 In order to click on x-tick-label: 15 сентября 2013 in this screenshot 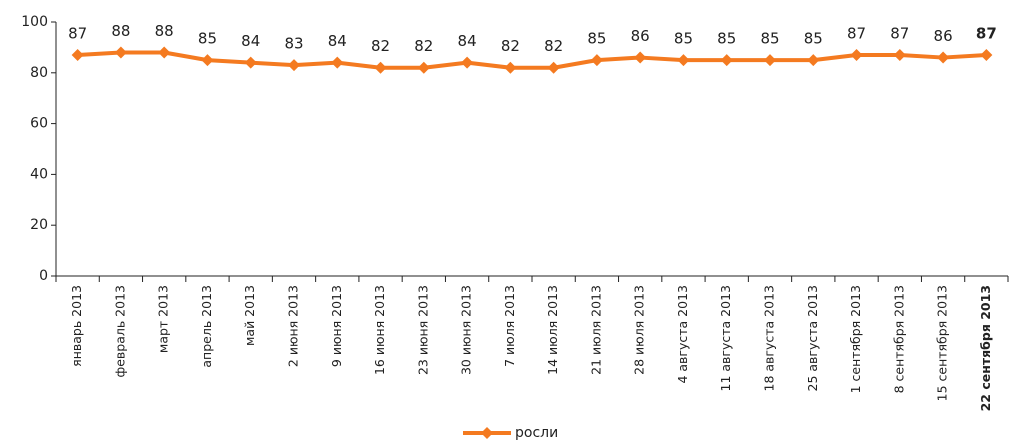, I will do `click(942, 343)`.